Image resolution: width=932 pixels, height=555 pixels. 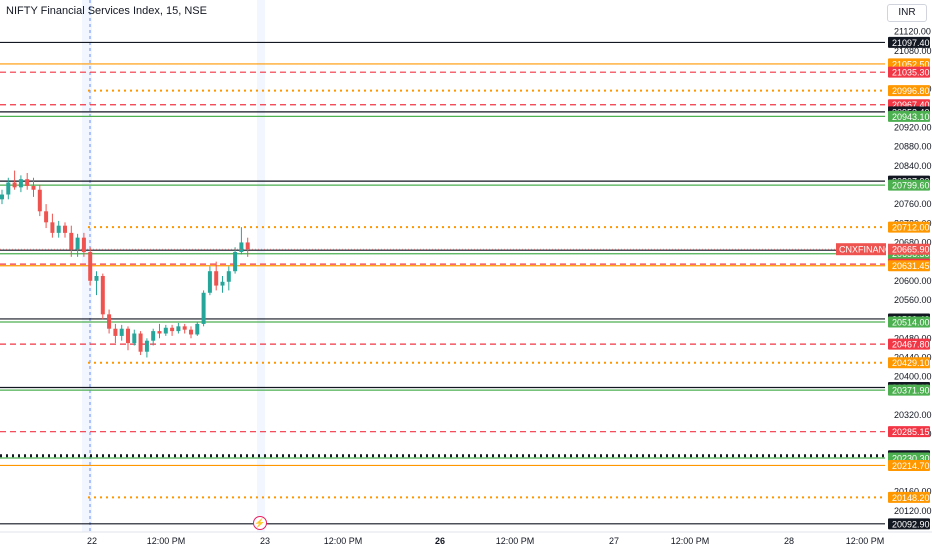 What do you see at coordinates (260, 523) in the screenshot?
I see `lightning-icon: ⚡` at bounding box center [260, 523].